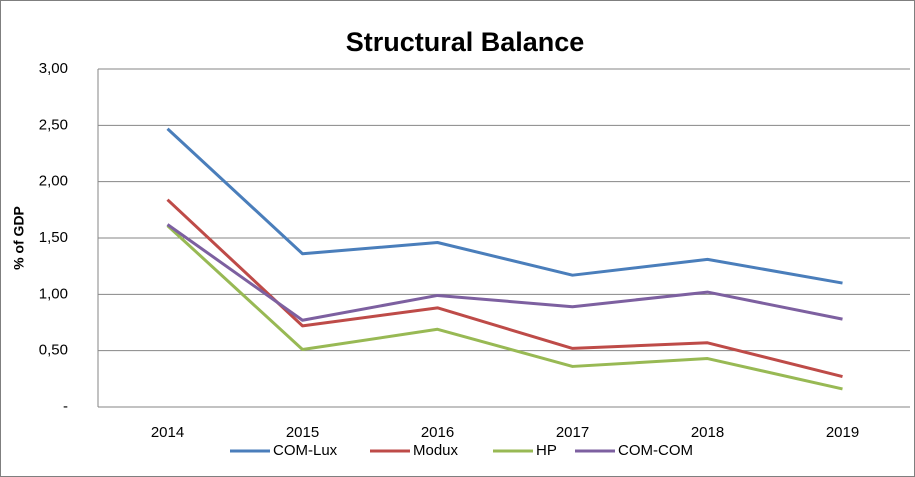 Image resolution: width=915 pixels, height=477 pixels. Describe the element at coordinates (842, 432) in the screenshot. I see `x-tick-label: 2019` at that location.